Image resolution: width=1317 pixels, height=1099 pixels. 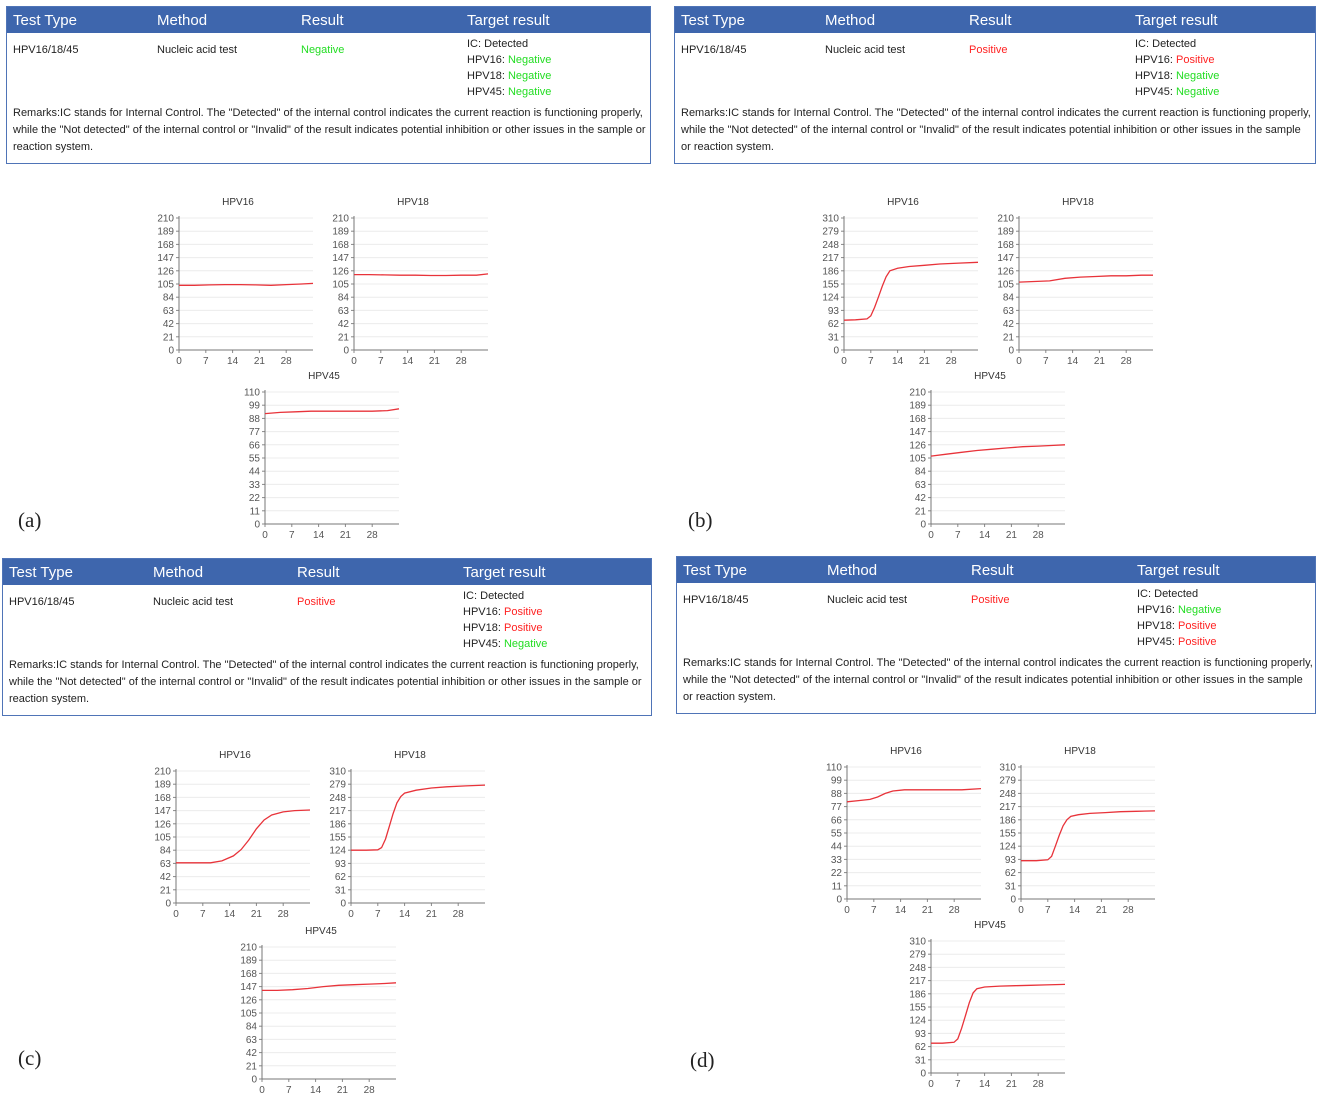 I want to click on target-value: Positive, so click(x=1195, y=60).